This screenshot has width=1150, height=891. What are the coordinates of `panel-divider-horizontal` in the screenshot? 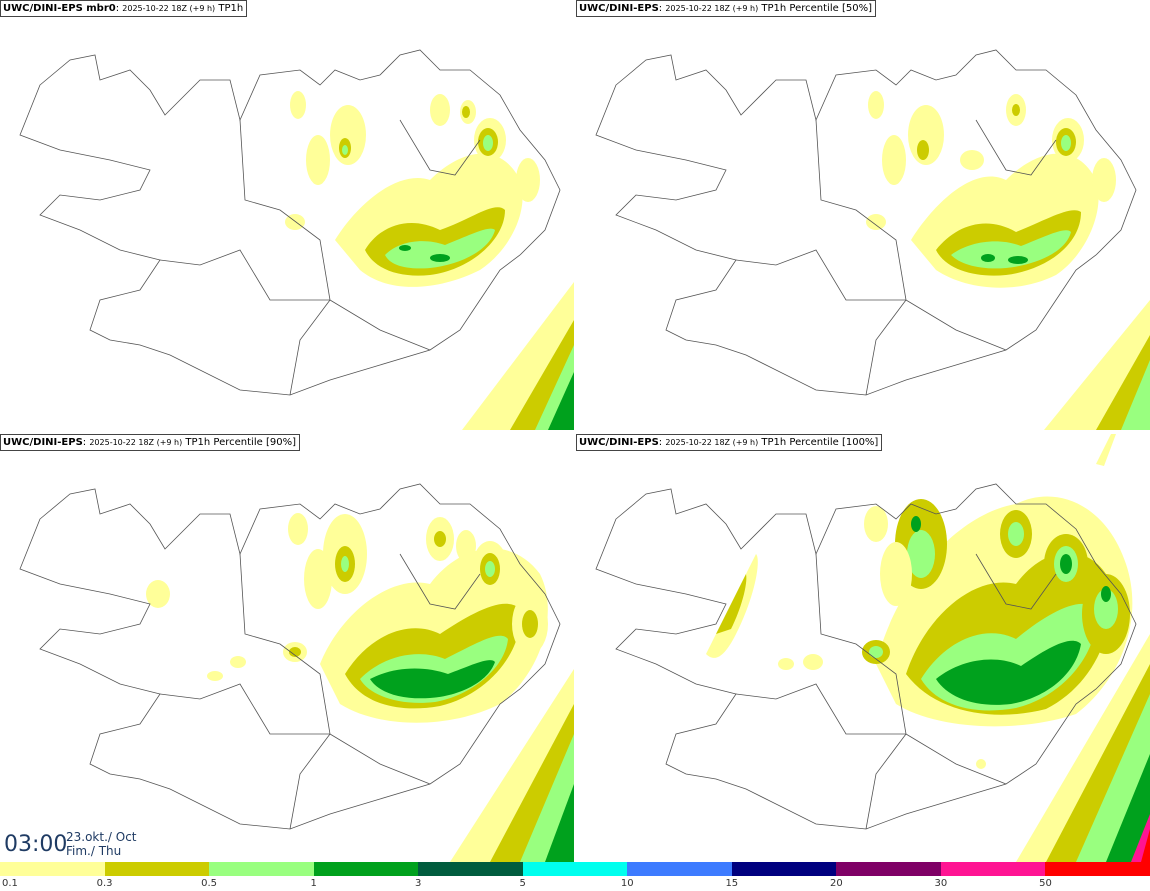 It's located at (575, 432).